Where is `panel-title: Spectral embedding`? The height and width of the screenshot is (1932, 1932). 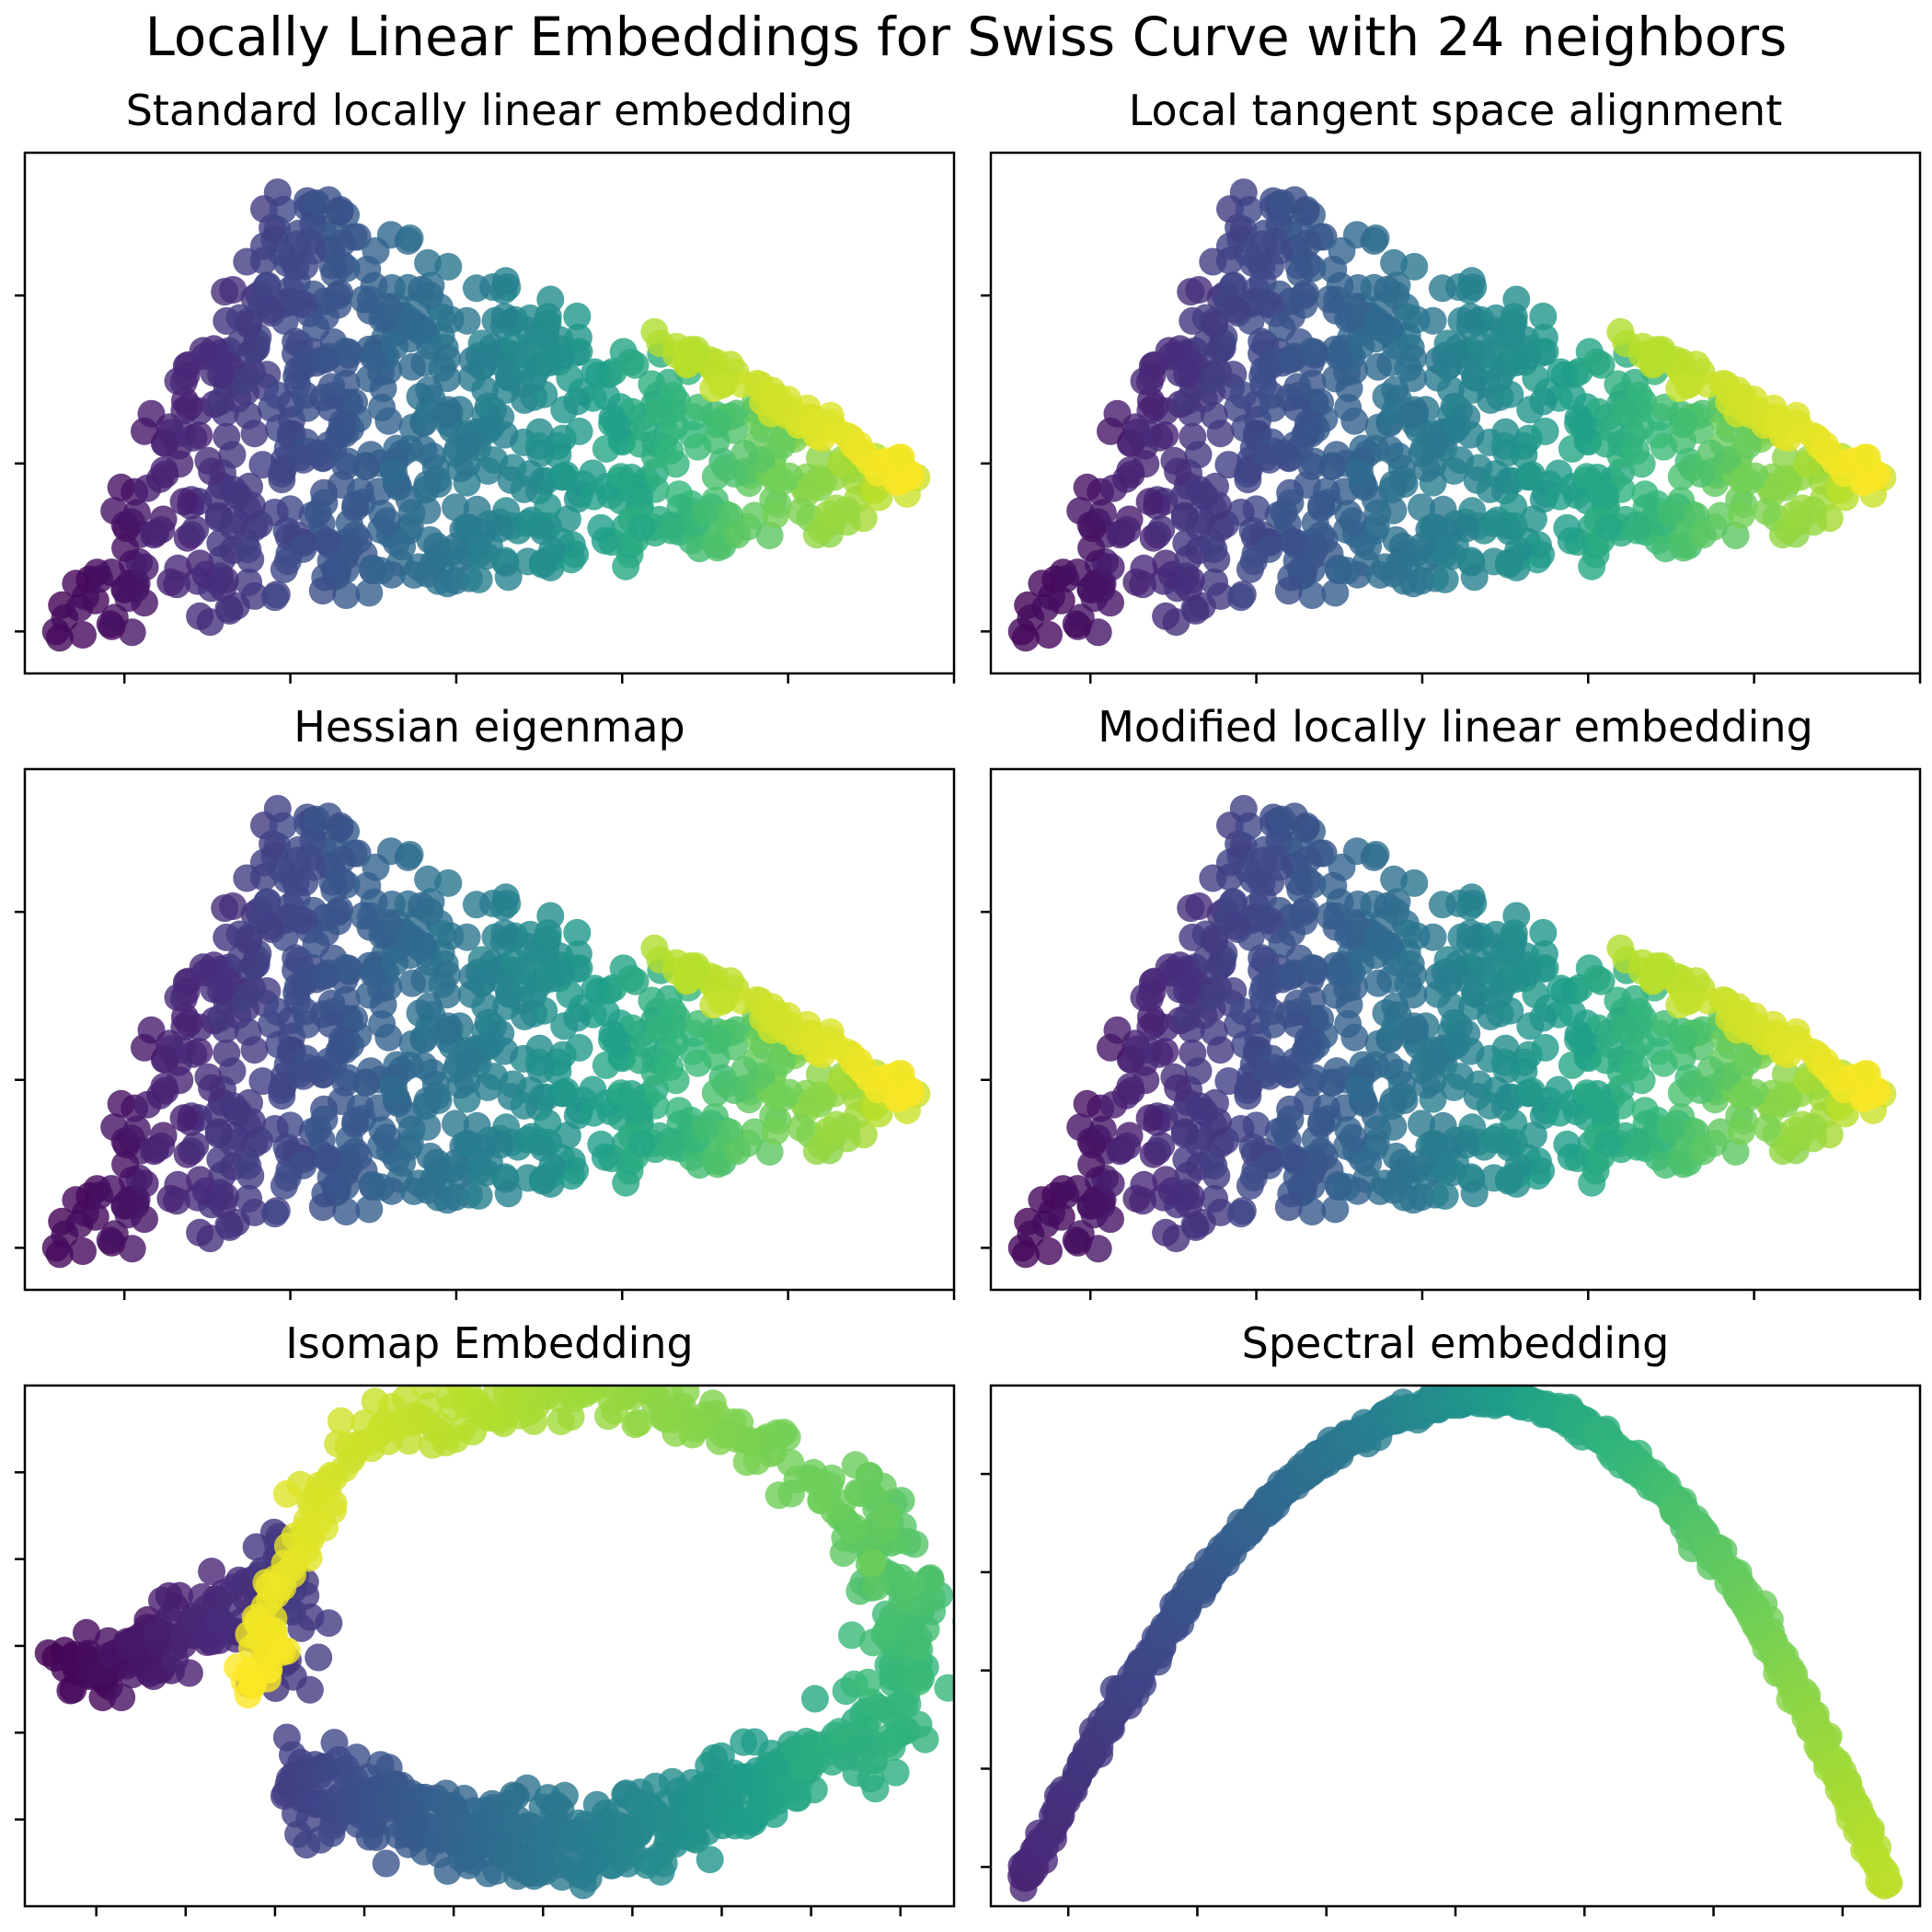 panel-title: Spectral embedding is located at coordinates (1456, 1343).